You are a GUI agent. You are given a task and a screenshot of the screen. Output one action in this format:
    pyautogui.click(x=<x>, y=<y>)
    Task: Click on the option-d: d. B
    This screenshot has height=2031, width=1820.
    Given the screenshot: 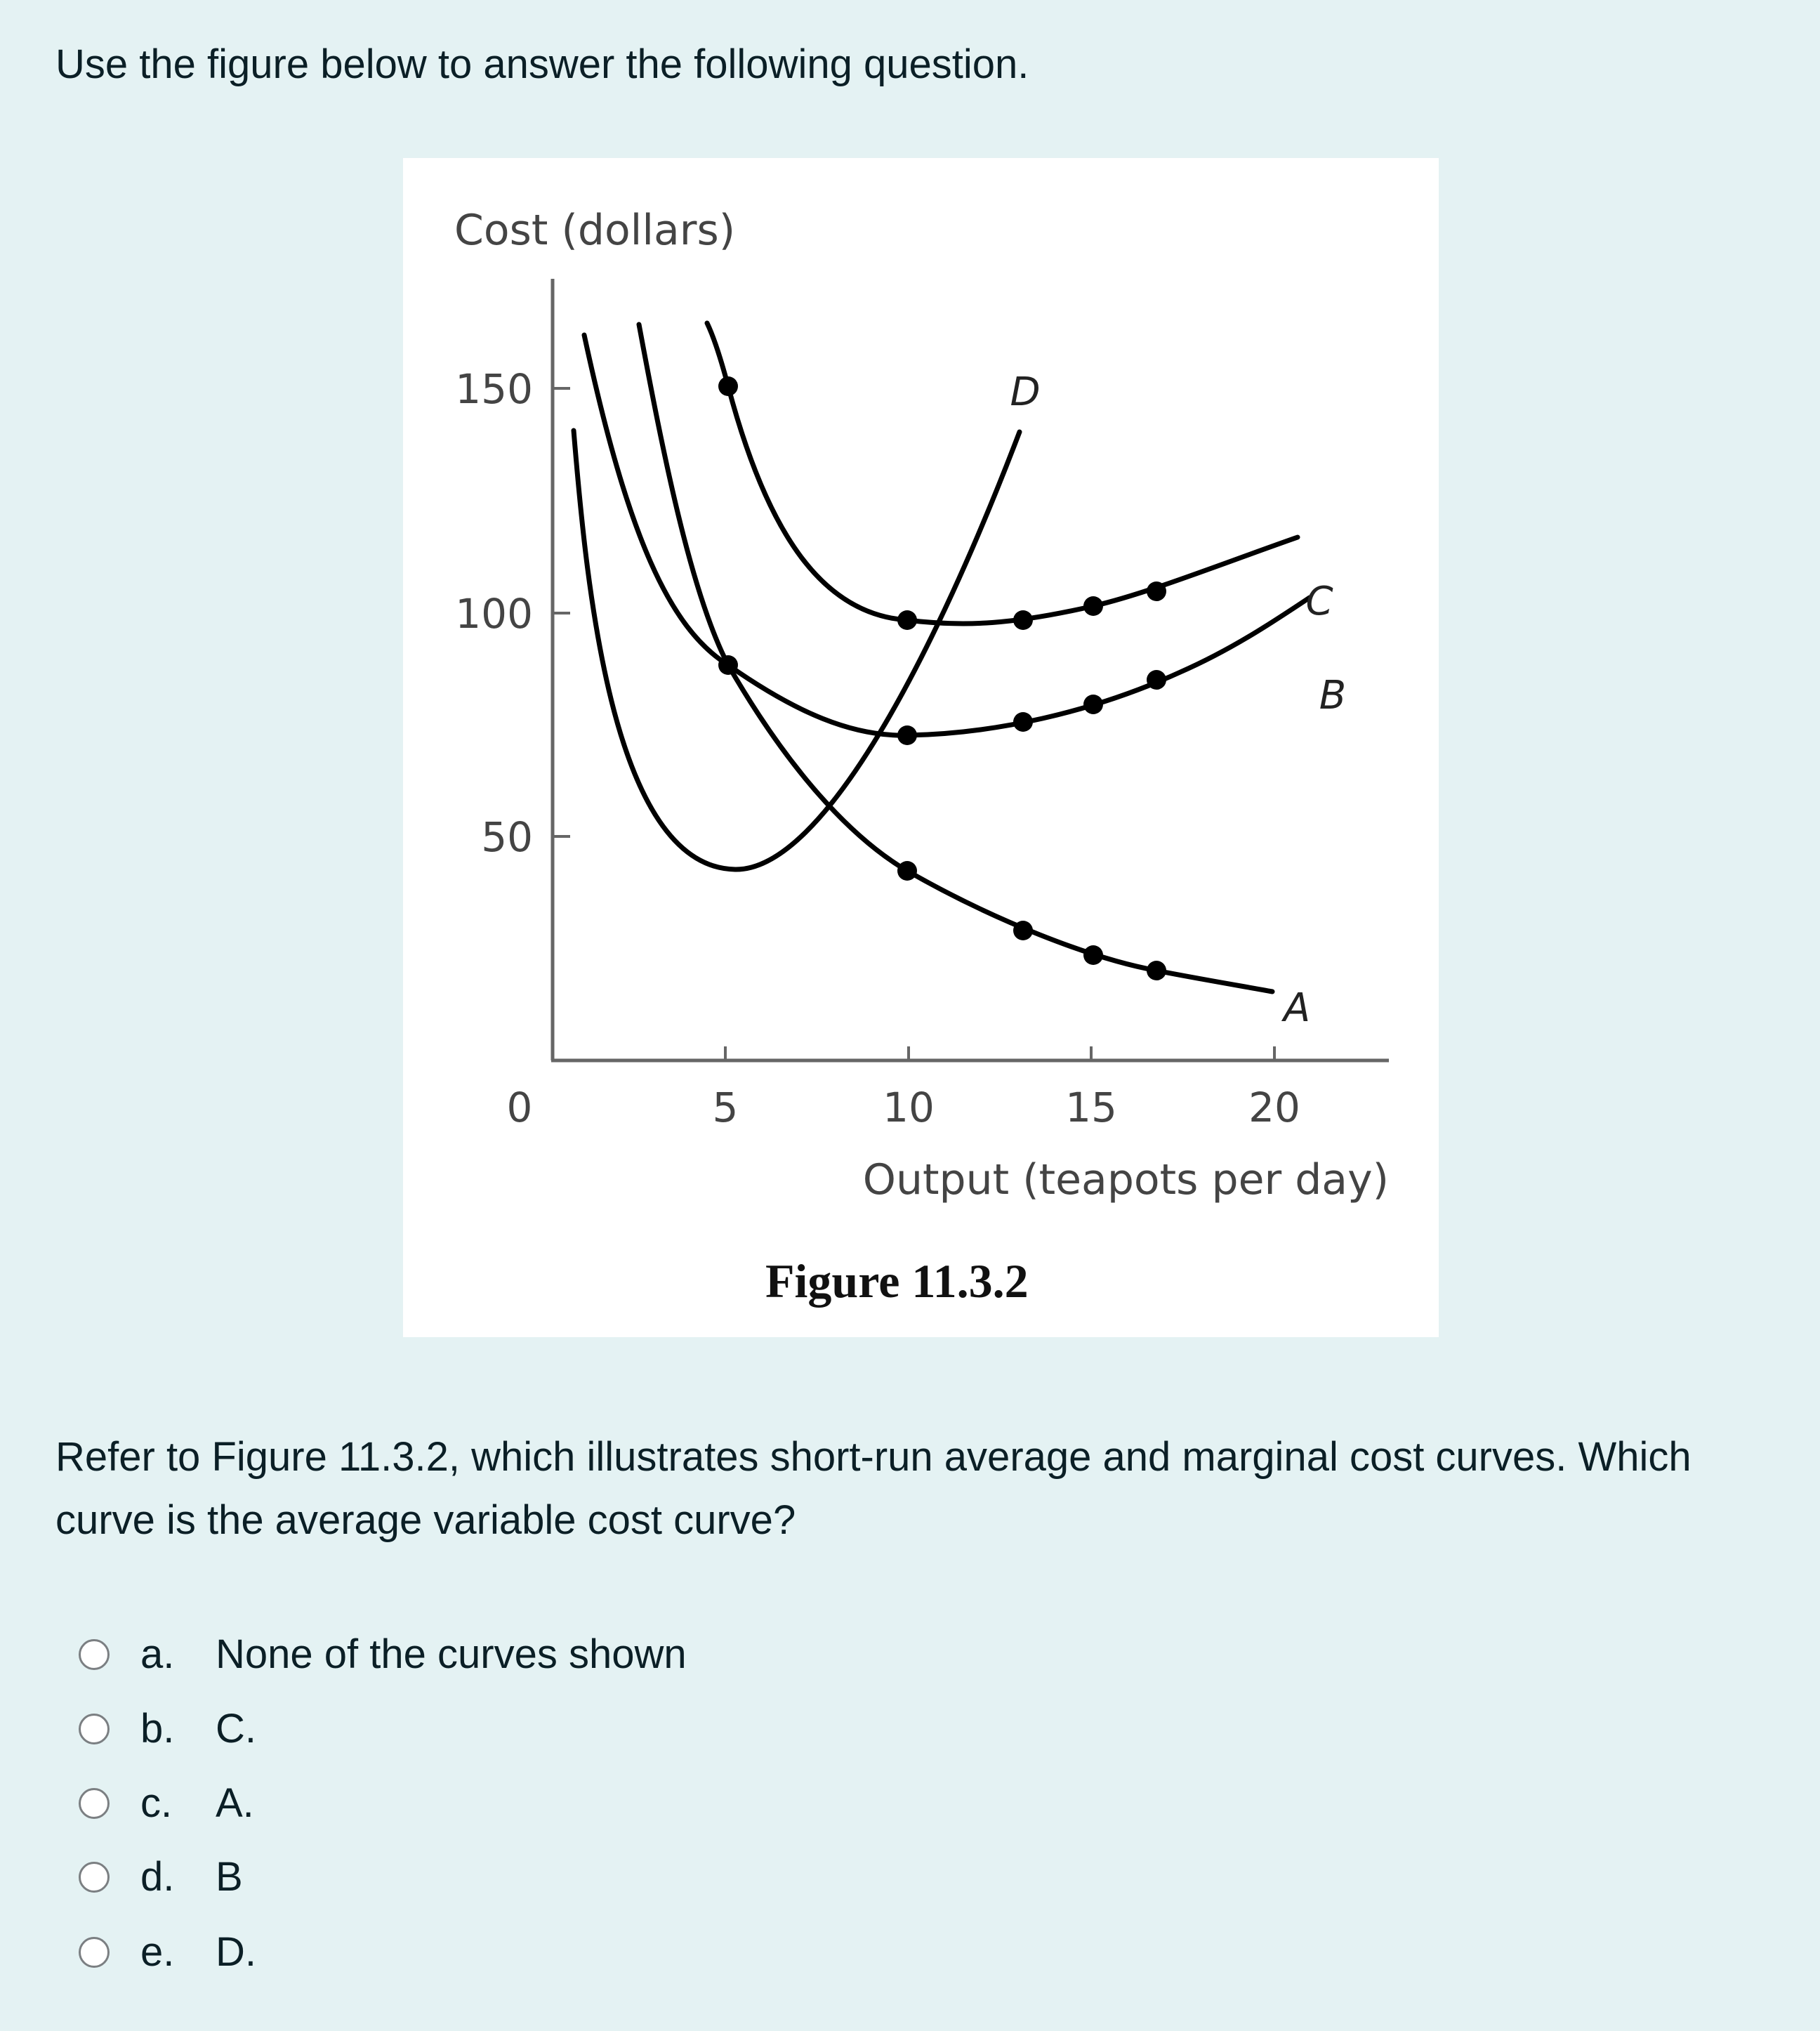 What is the action you would take?
    pyautogui.click(x=430, y=1877)
    